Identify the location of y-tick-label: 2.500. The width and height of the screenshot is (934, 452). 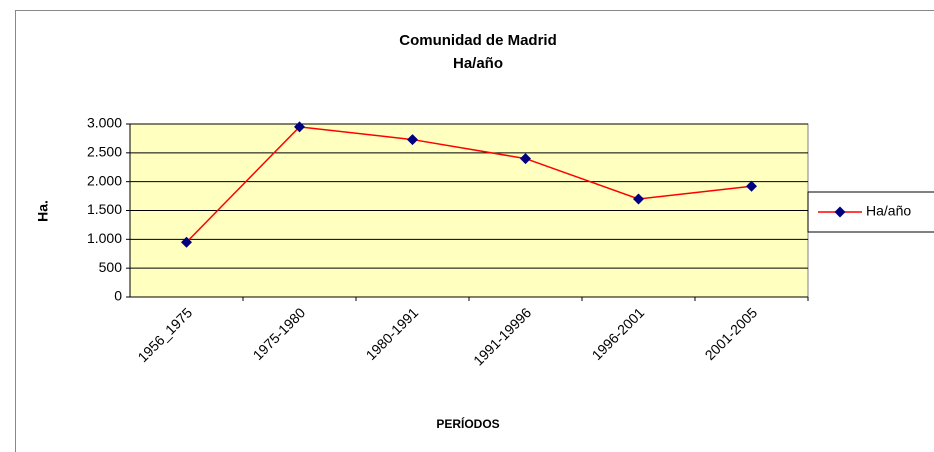
(104, 152).